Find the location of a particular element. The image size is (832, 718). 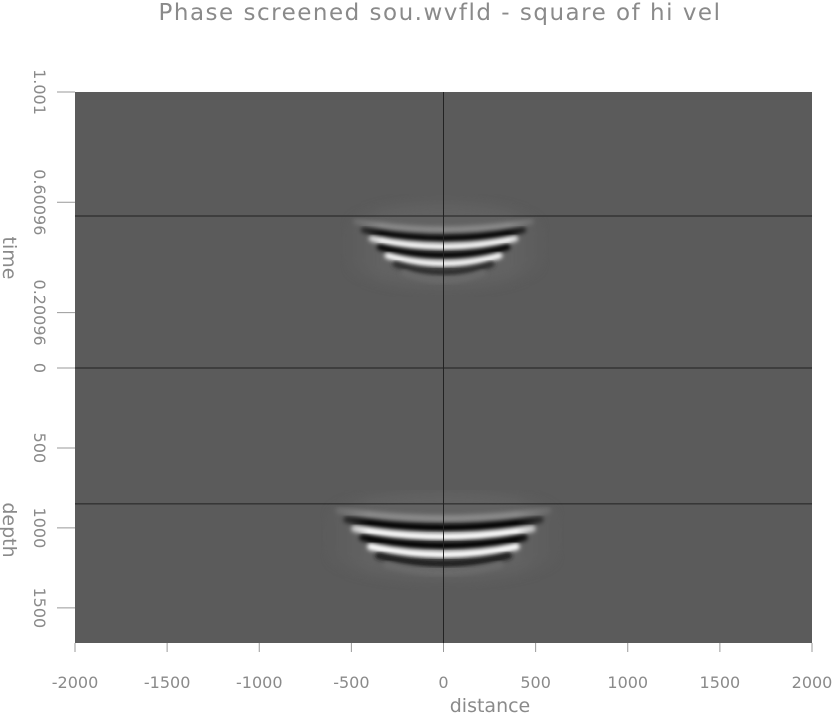

y-tick-label: 1500 is located at coordinates (39, 607).